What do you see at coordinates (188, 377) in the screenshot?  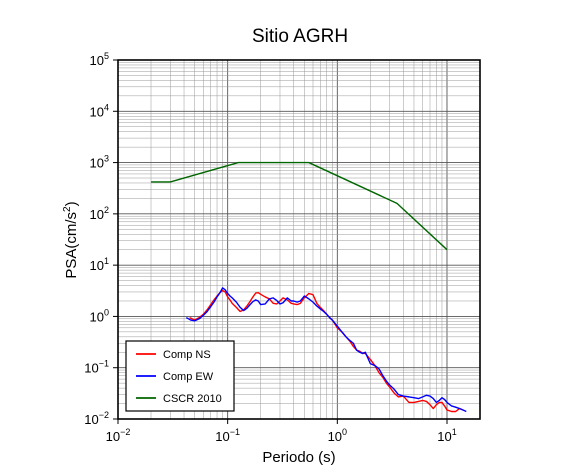 I see `legend-label-comp-ew: Comp EW` at bounding box center [188, 377].